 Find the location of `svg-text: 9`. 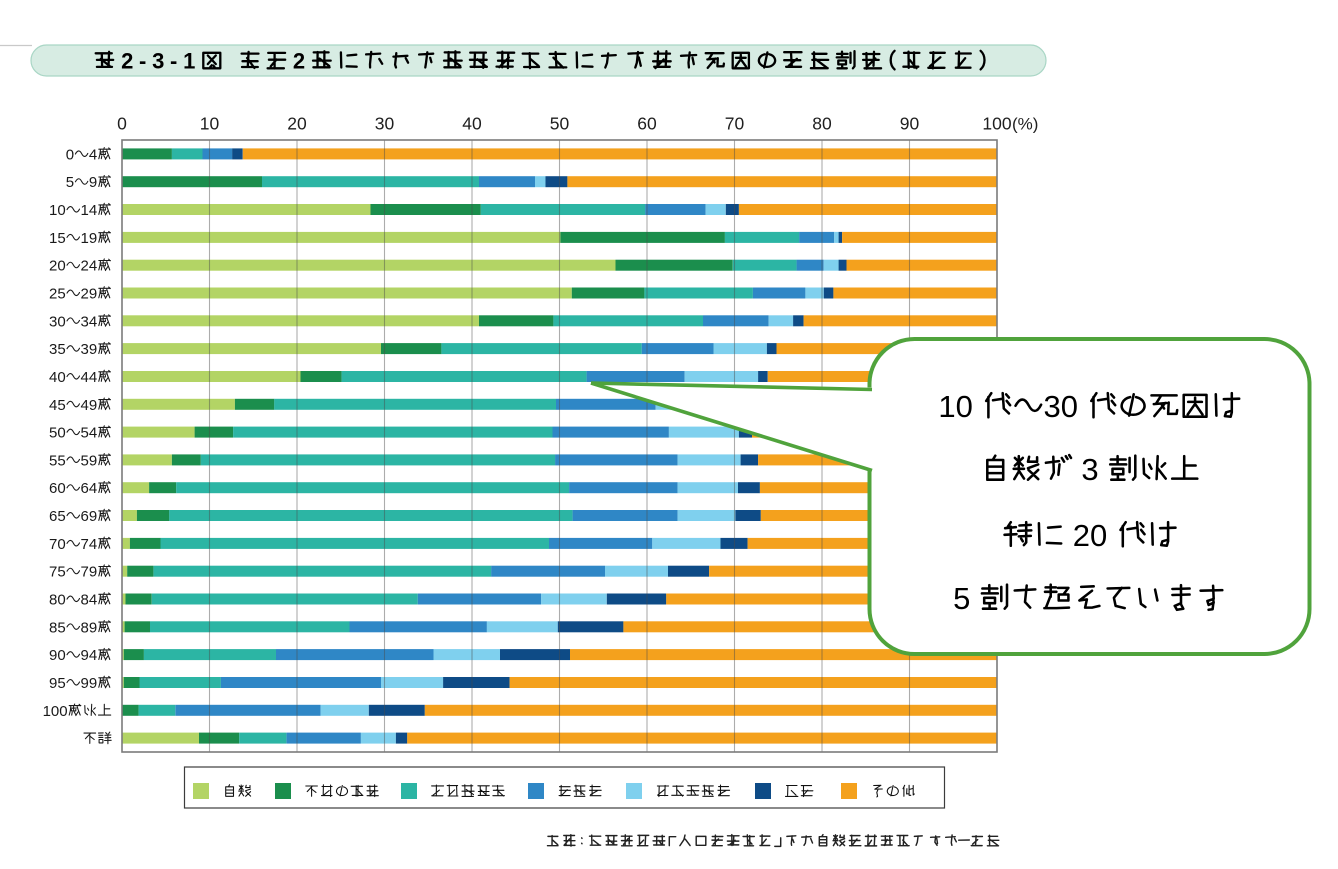

svg-text: 9 is located at coordinates (93, 182).